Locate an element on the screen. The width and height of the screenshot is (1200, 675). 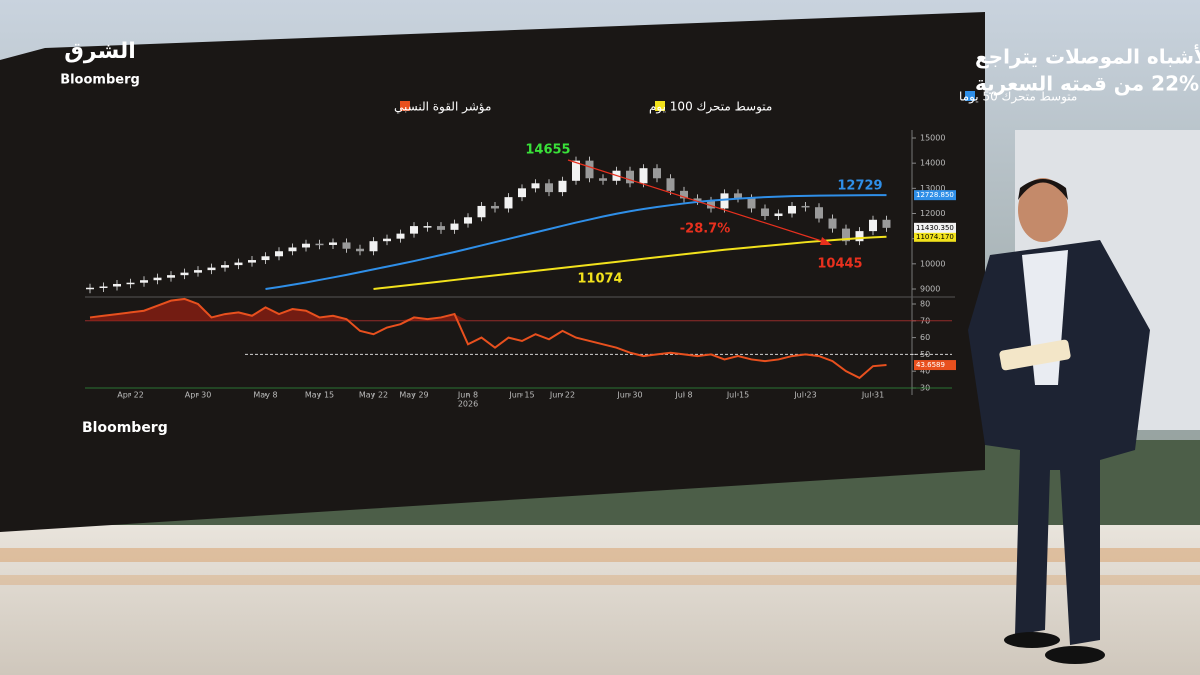
arrow-head is located at coordinates (826, 241).